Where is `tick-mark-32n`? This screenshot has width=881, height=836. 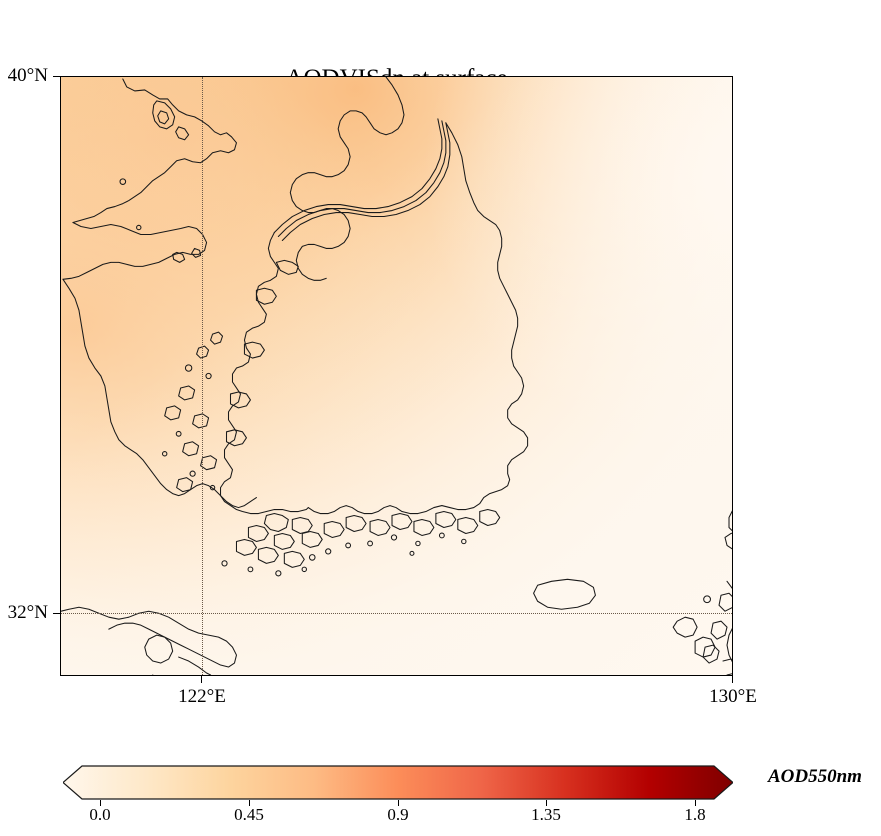 tick-mark-32n is located at coordinates (56, 614).